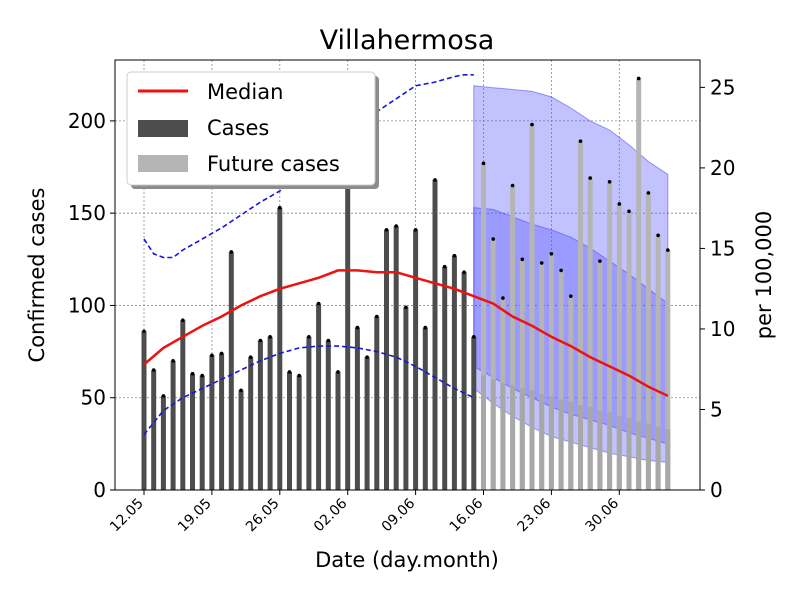 The height and width of the screenshot is (600, 800). I want to click on legend-cases-swatch, so click(163, 128).